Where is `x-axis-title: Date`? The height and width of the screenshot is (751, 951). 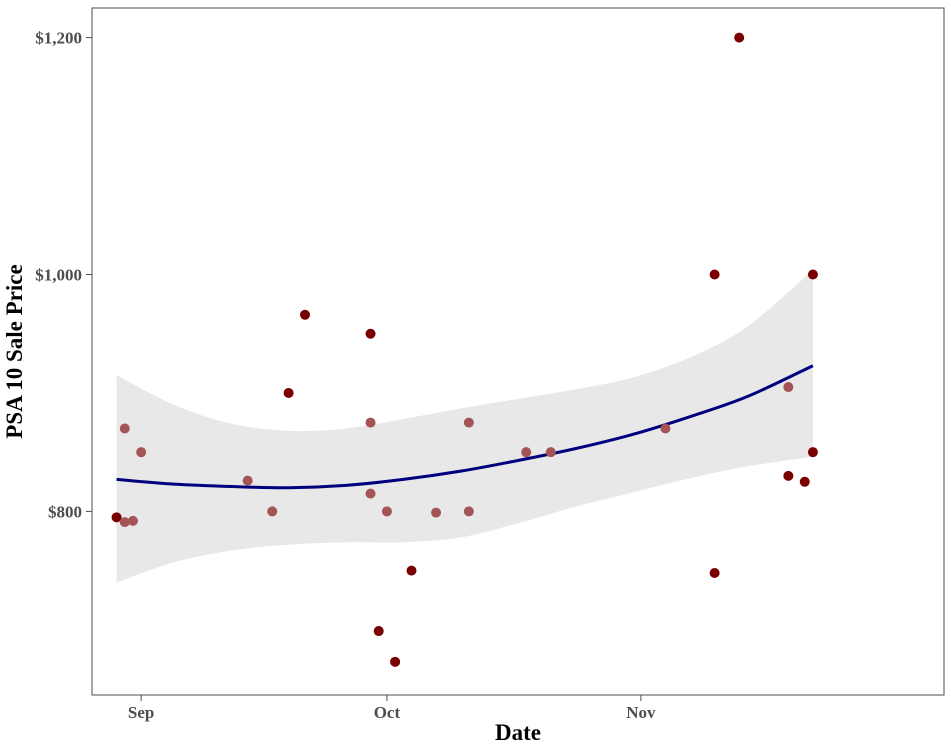 x-axis-title: Date is located at coordinates (518, 732).